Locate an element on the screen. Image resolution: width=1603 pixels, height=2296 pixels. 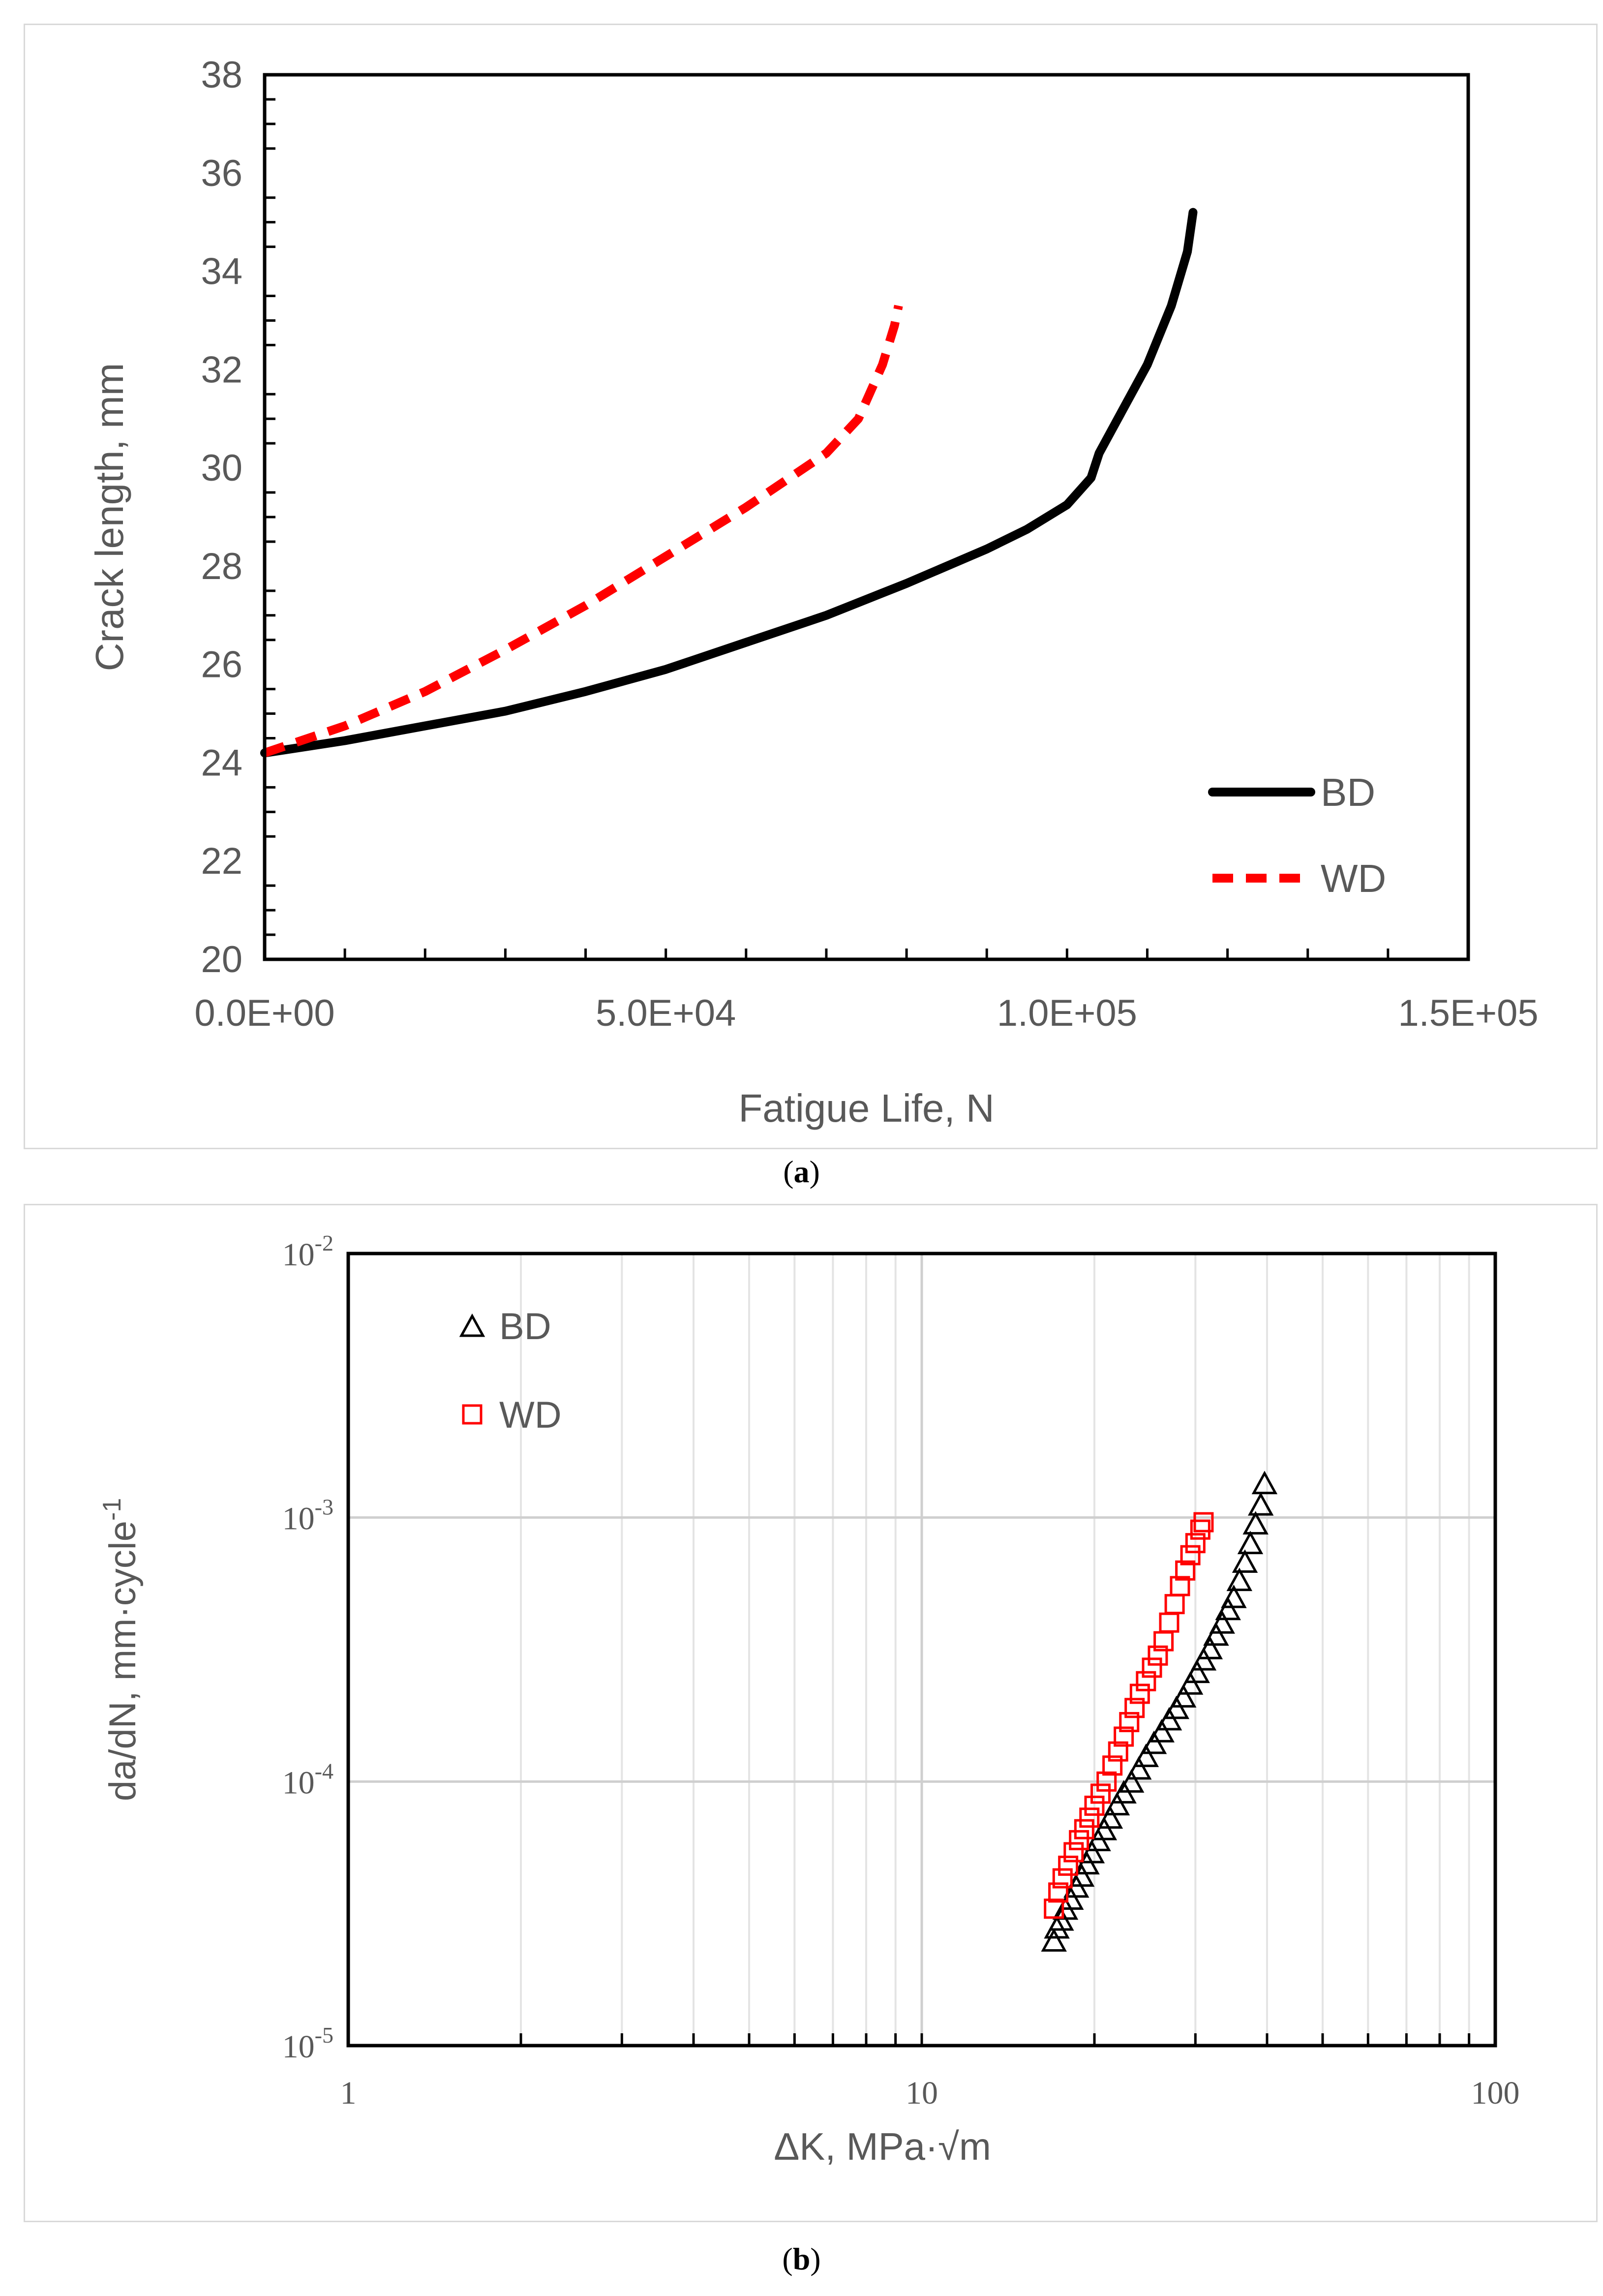
y-tick-label: 28 is located at coordinates (221, 566).